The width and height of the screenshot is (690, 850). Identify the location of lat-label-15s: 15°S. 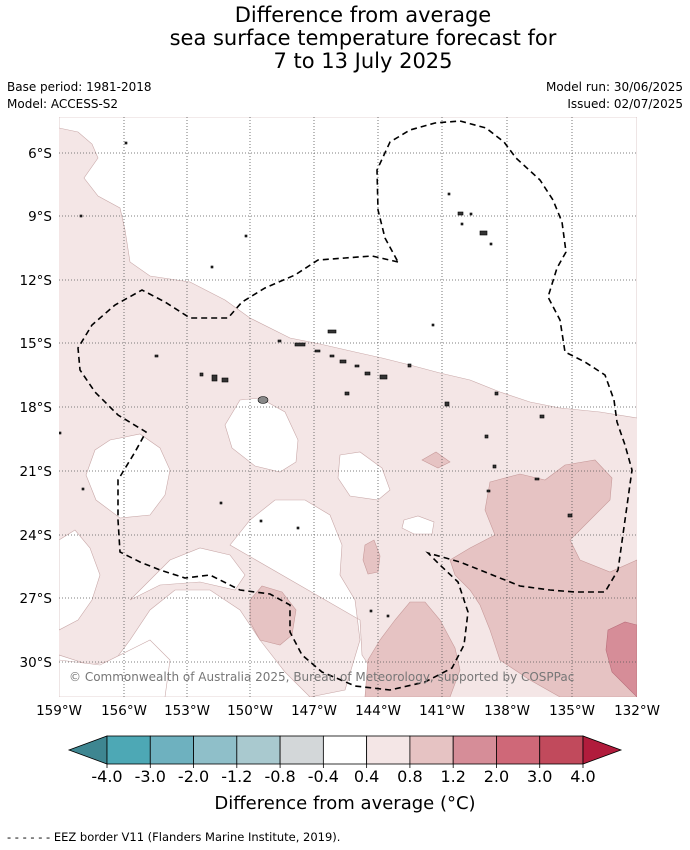
(36, 344).